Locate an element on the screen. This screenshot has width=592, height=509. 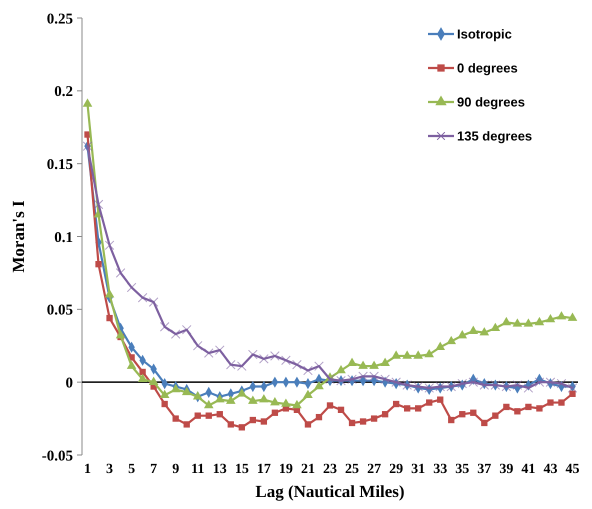
x-tick-label: 23 is located at coordinates (330, 469).